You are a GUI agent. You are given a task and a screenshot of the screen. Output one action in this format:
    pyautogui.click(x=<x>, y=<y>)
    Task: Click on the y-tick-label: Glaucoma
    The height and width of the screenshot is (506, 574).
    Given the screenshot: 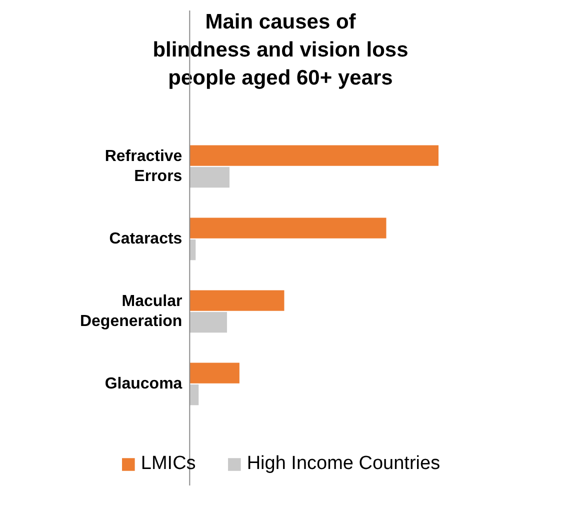 What is the action you would take?
    pyautogui.click(x=143, y=383)
    